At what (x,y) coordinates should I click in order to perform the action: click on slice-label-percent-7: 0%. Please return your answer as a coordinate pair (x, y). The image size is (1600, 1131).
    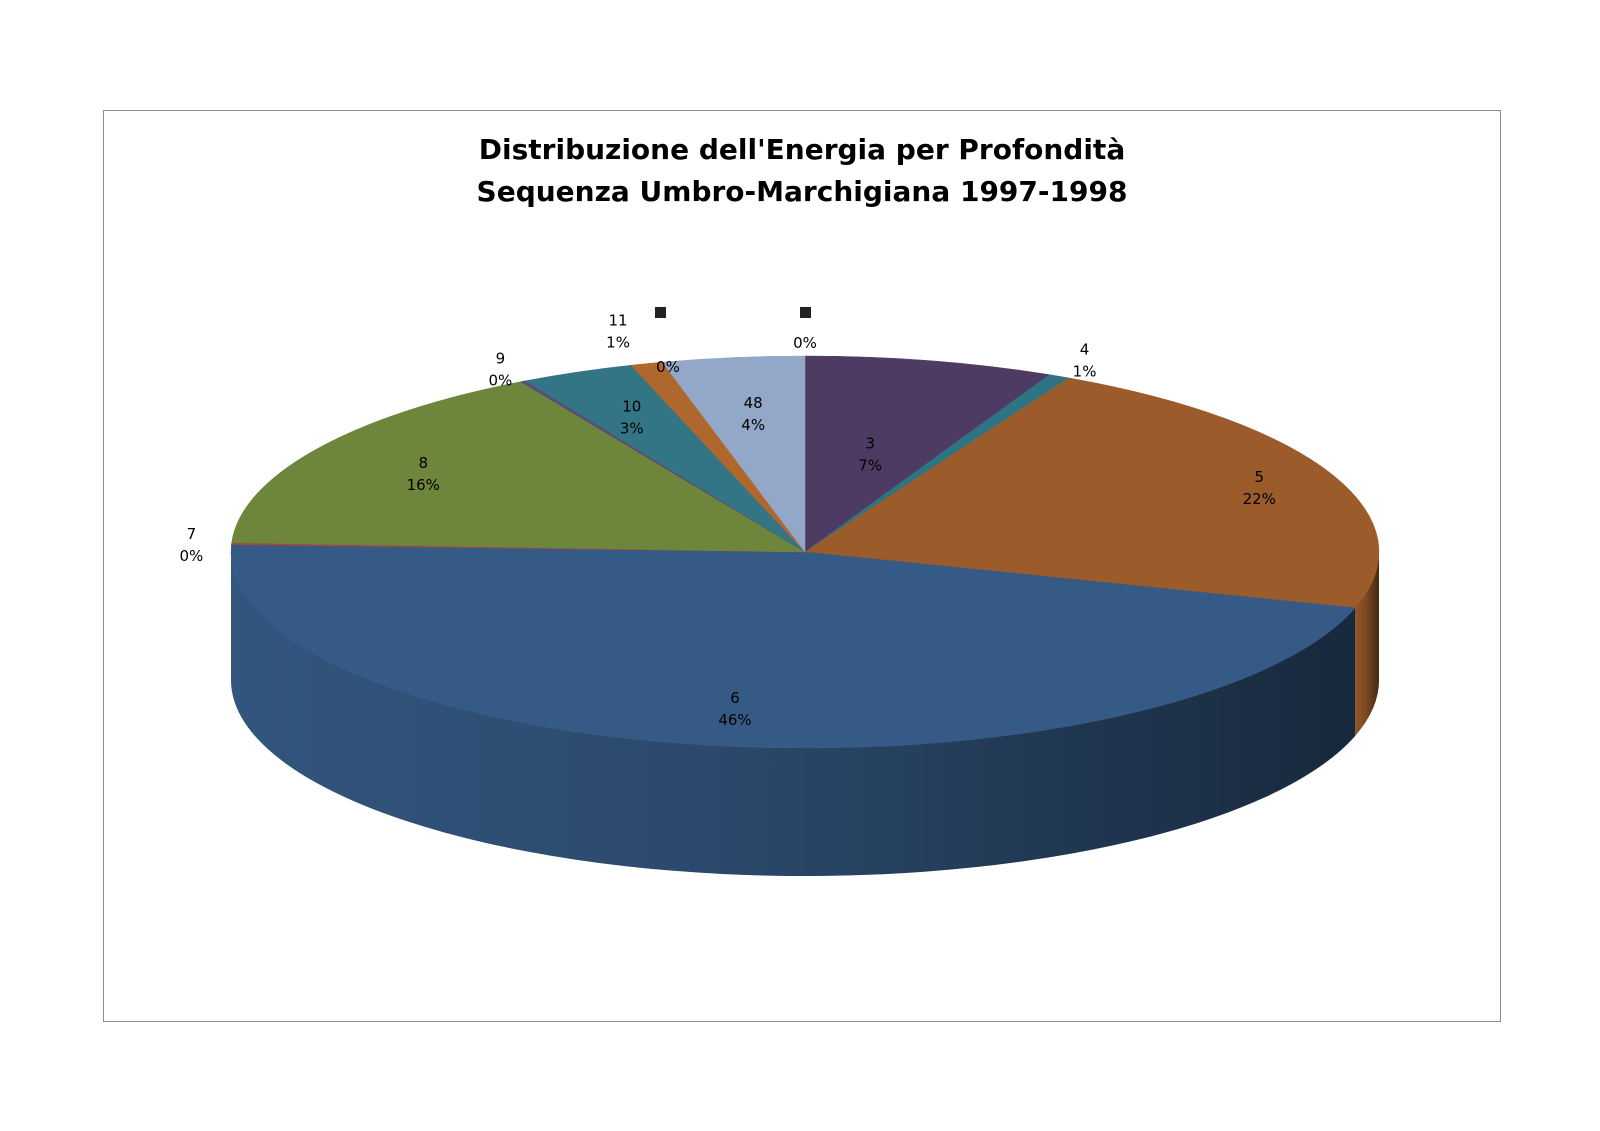
    Looking at the image, I should click on (191, 556).